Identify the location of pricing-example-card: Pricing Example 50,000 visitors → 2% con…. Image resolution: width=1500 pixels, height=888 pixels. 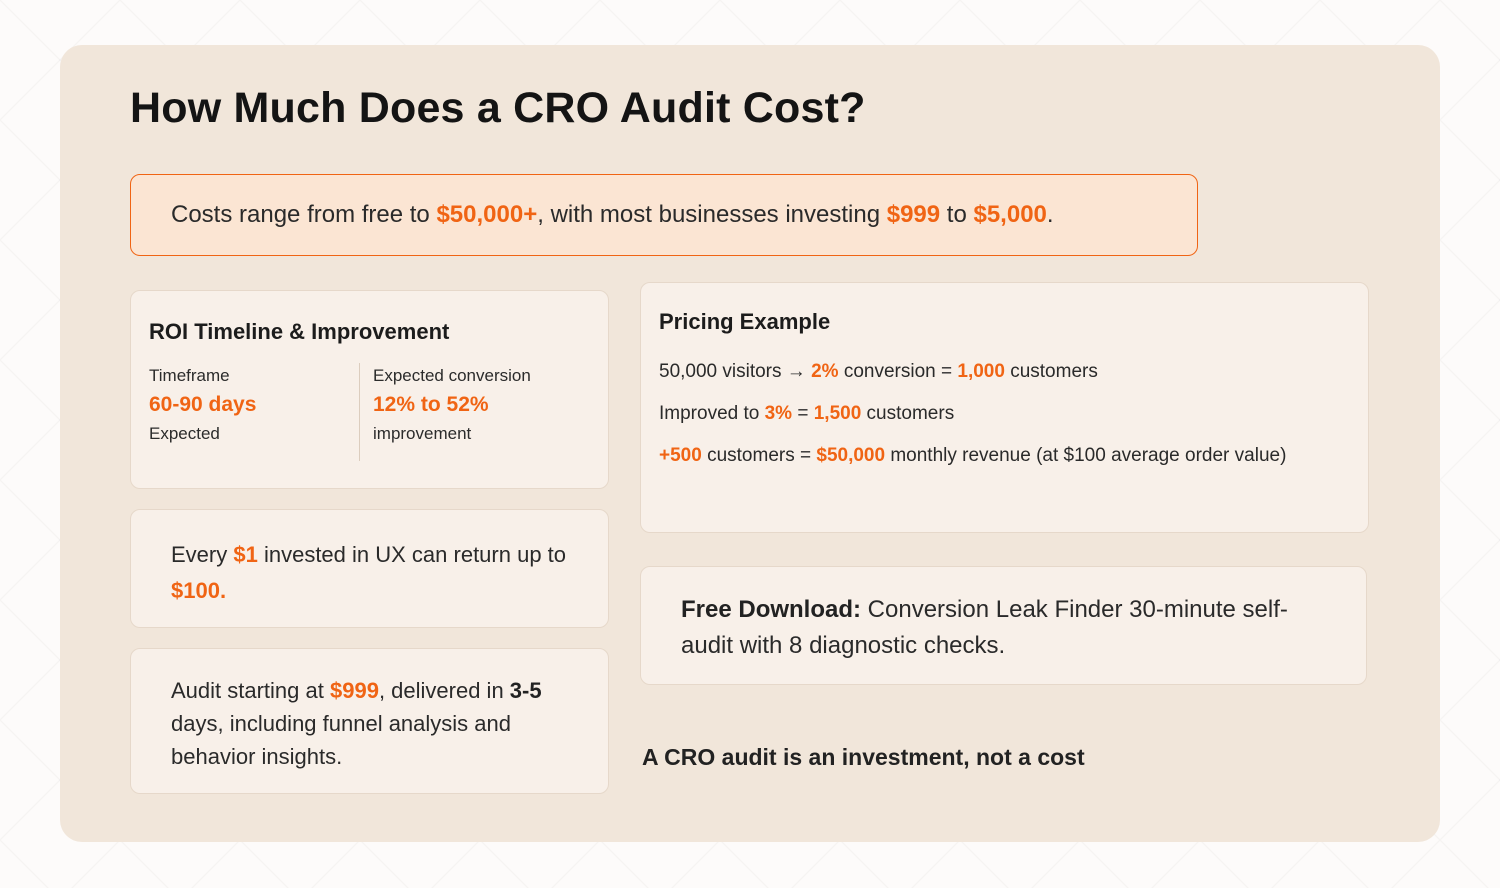
(1004, 407).